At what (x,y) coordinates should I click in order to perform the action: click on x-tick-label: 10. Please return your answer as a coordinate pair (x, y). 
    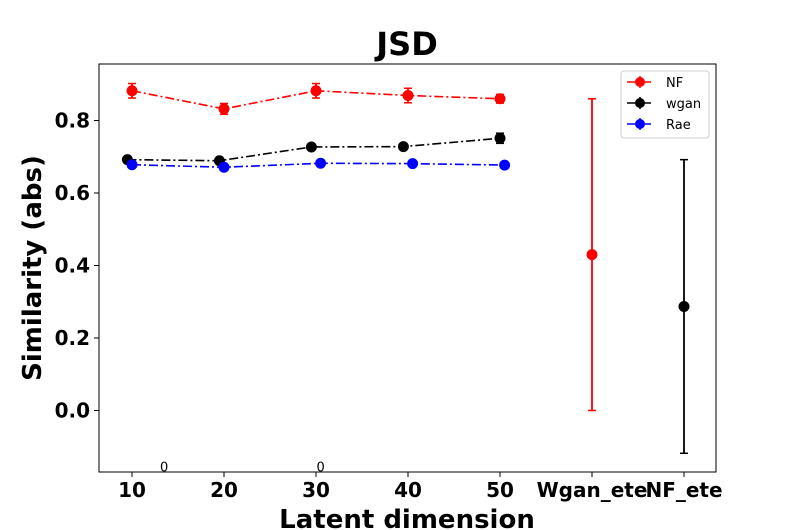
    Looking at the image, I should click on (132, 490).